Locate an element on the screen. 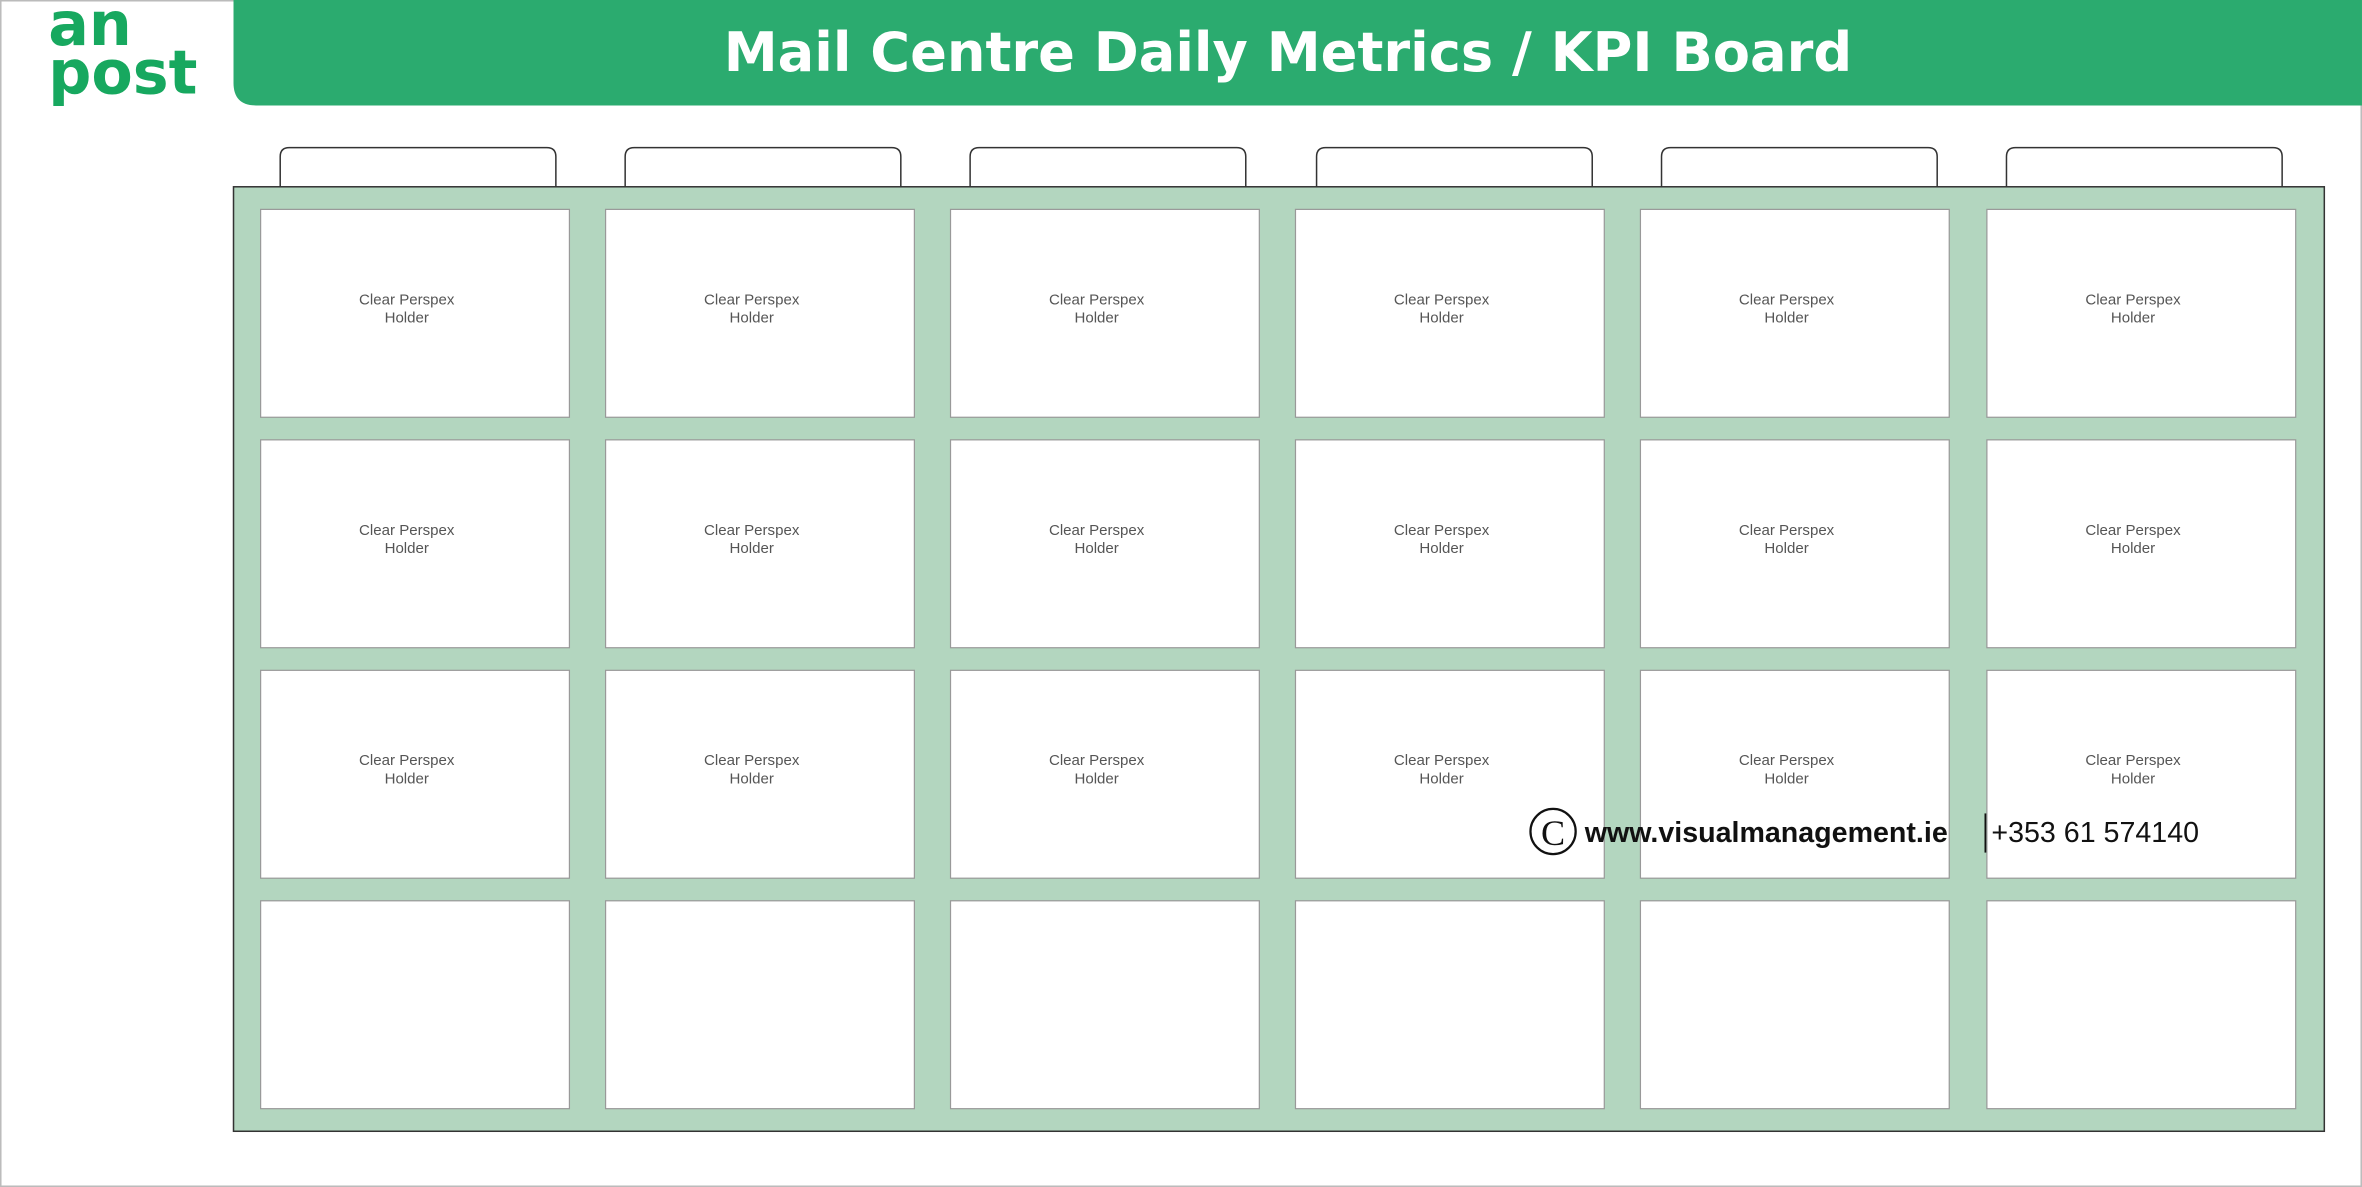  website: www.visualmanagement.ie is located at coordinates (1766, 833).